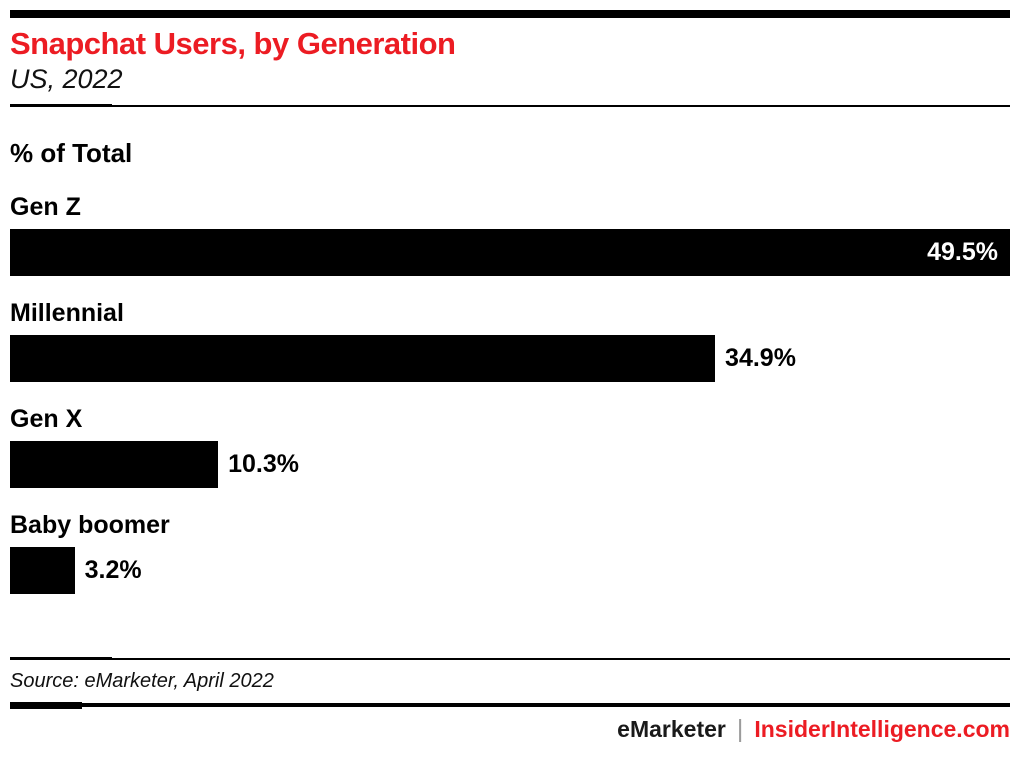 The height and width of the screenshot is (759, 1020). Describe the element at coordinates (71, 152) in the screenshot. I see `metric-label: % of Total` at that location.